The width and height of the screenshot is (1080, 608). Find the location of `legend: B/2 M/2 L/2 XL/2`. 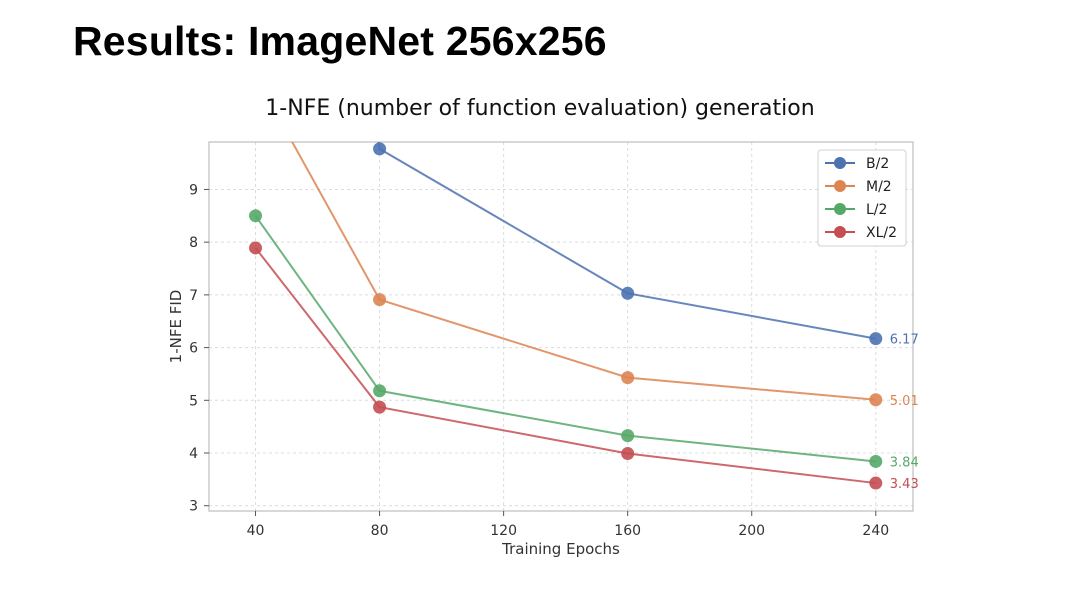

legend: B/2 M/2 L/2 XL/2 is located at coordinates (862, 198).